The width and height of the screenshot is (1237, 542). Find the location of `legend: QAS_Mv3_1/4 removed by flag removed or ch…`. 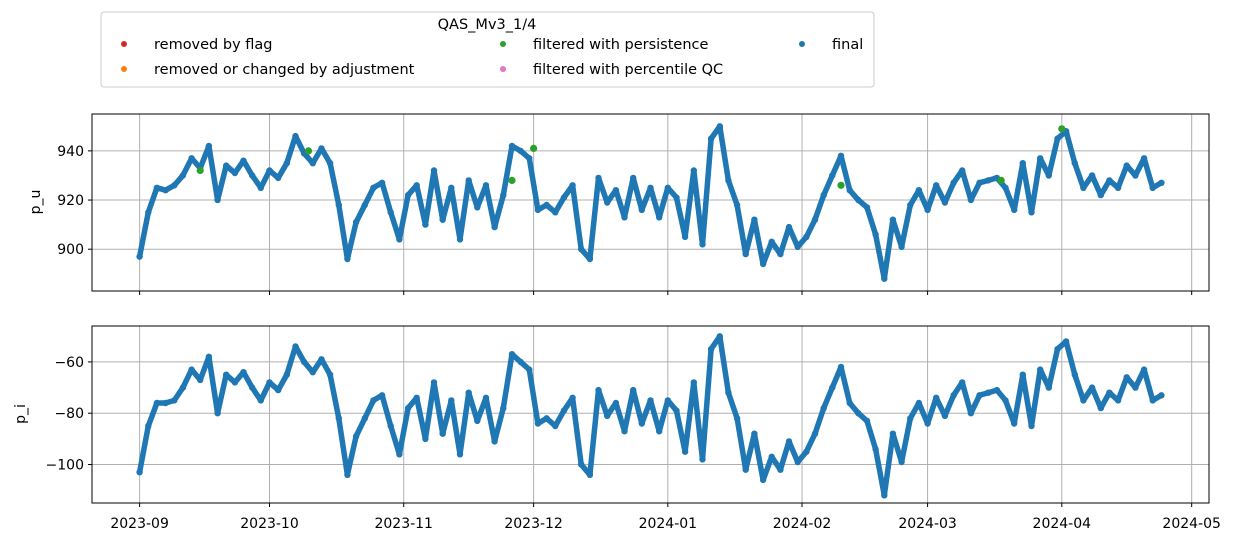

legend: QAS_Mv3_1/4 removed by flag removed or ch… is located at coordinates (487, 49).